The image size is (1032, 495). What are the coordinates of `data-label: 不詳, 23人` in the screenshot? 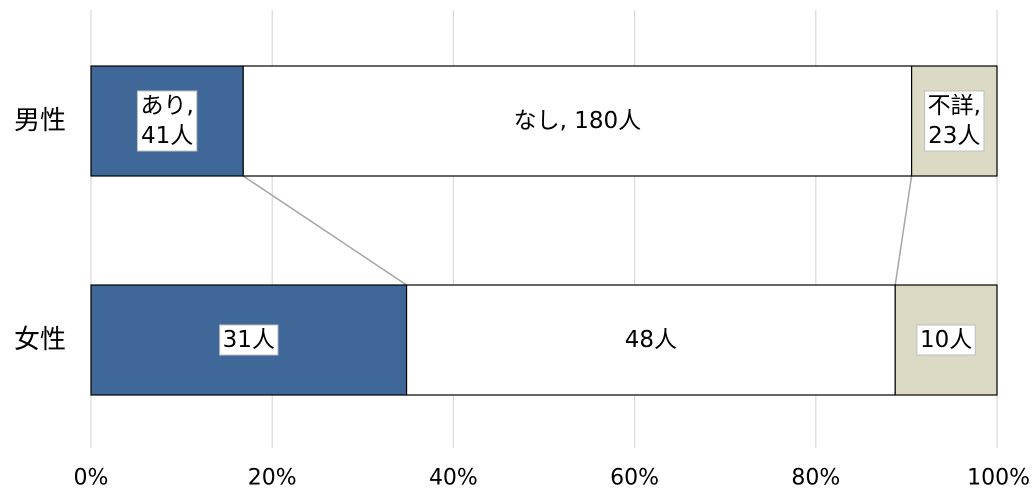 It's located at (954, 121).